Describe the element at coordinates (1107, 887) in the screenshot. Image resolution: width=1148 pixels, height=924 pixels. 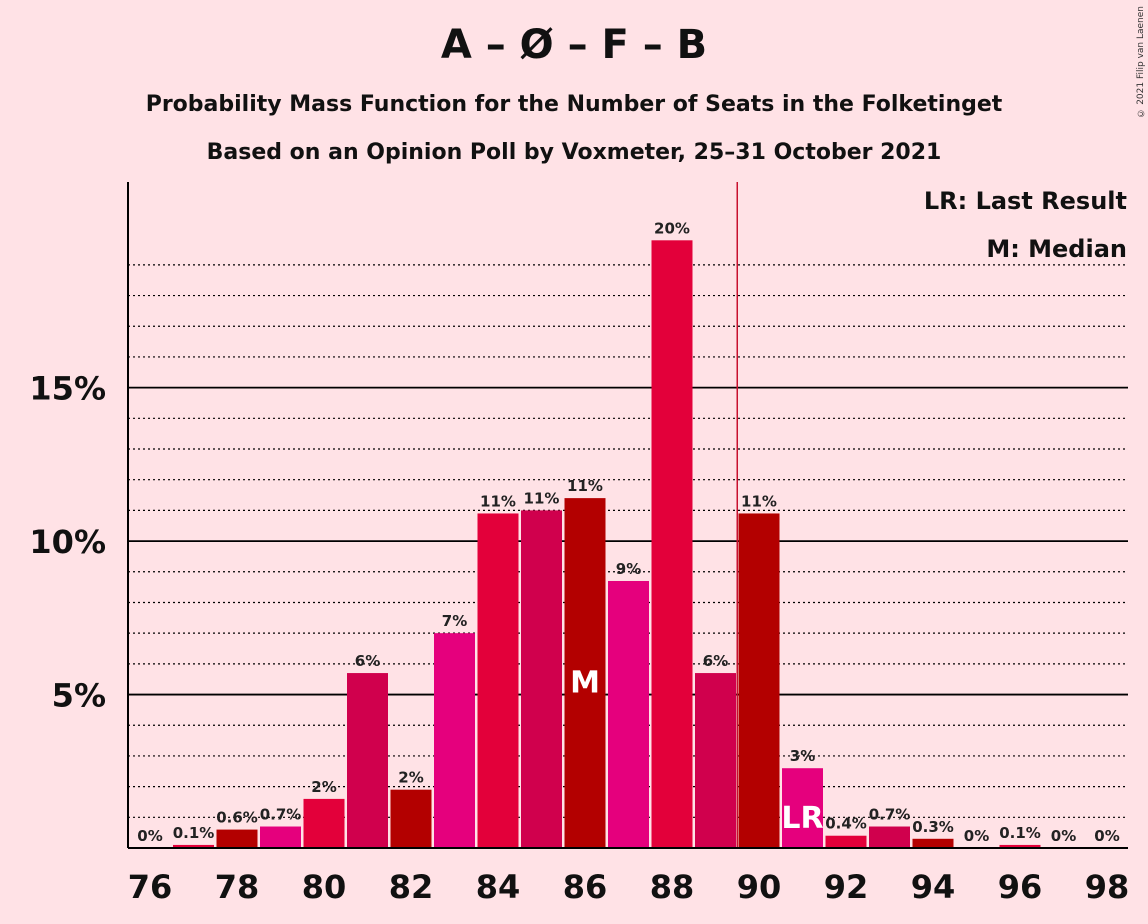
I see `x-tick-98: 98` at that location.